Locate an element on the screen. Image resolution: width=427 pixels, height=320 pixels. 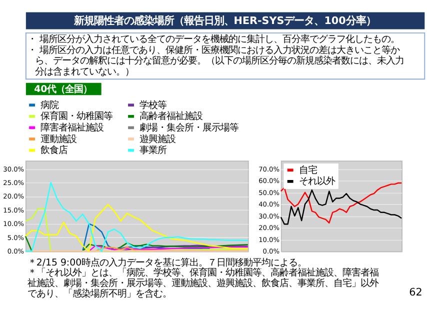
text: 40代（全国） is located at coordinates (63, 89).